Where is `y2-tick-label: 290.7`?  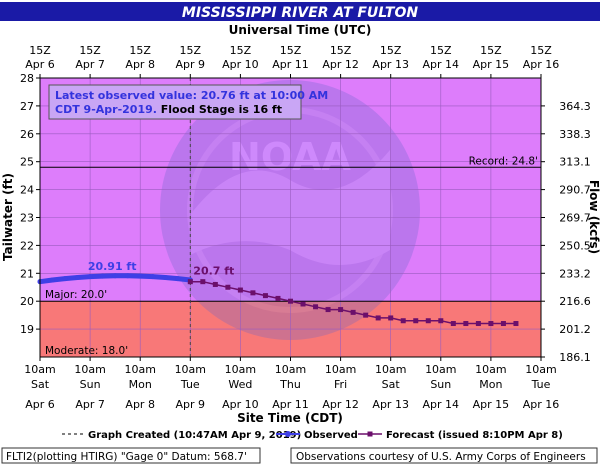
y2-tick-label: 290.7 is located at coordinates (575, 190).